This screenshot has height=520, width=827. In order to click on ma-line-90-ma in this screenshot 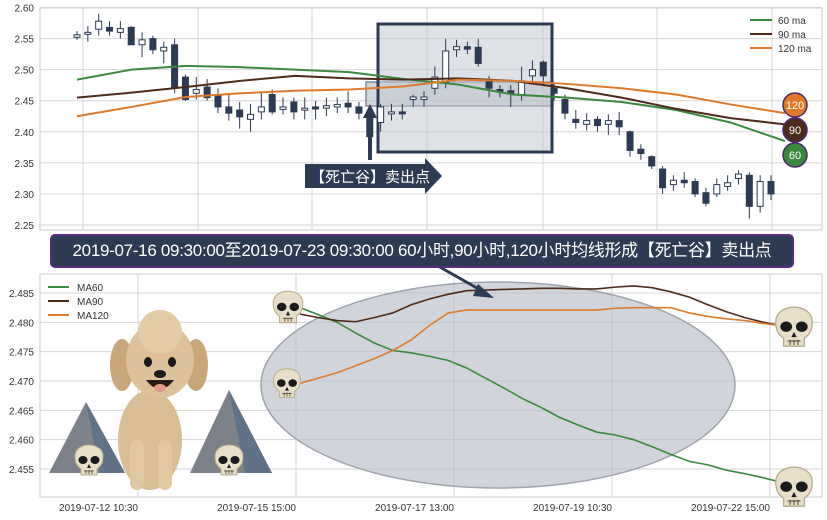, I will do `click(431, 100)`.